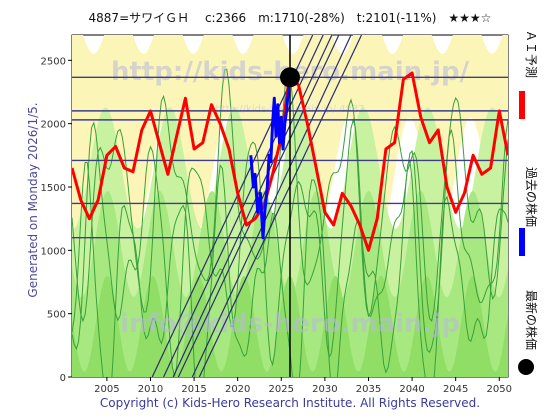 The width and height of the screenshot is (560, 420). I want to click on x-tick-label: 2045, so click(455, 389).